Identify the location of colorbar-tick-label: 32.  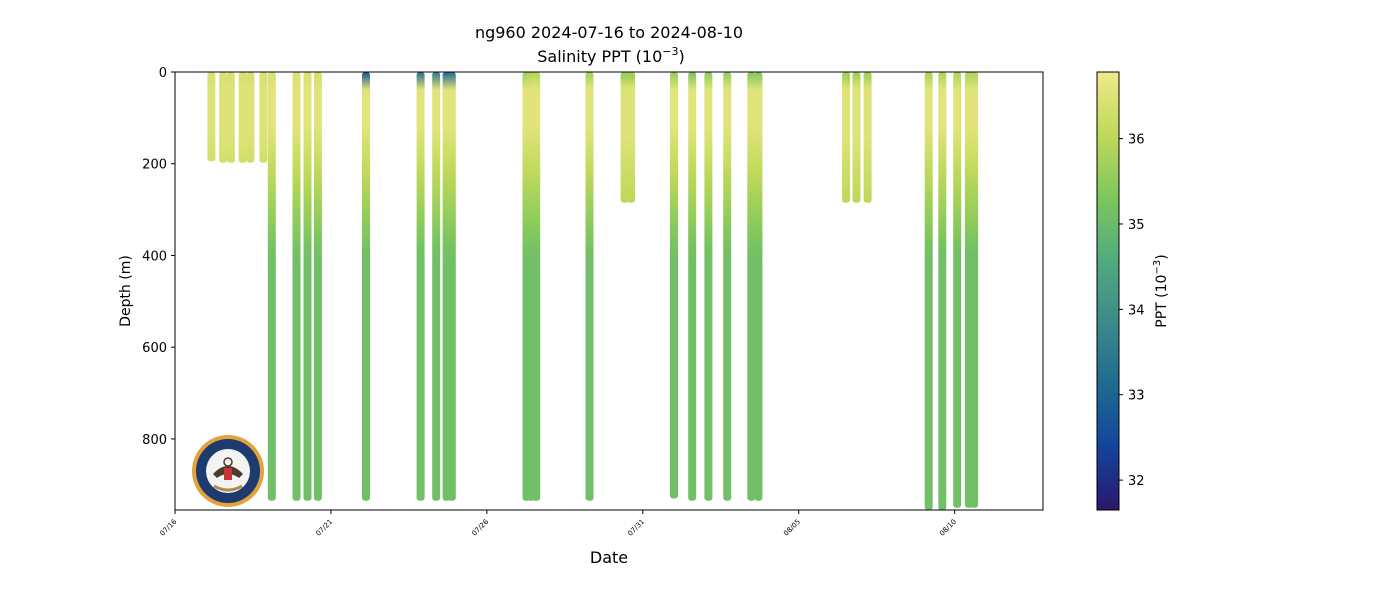
(1136, 481).